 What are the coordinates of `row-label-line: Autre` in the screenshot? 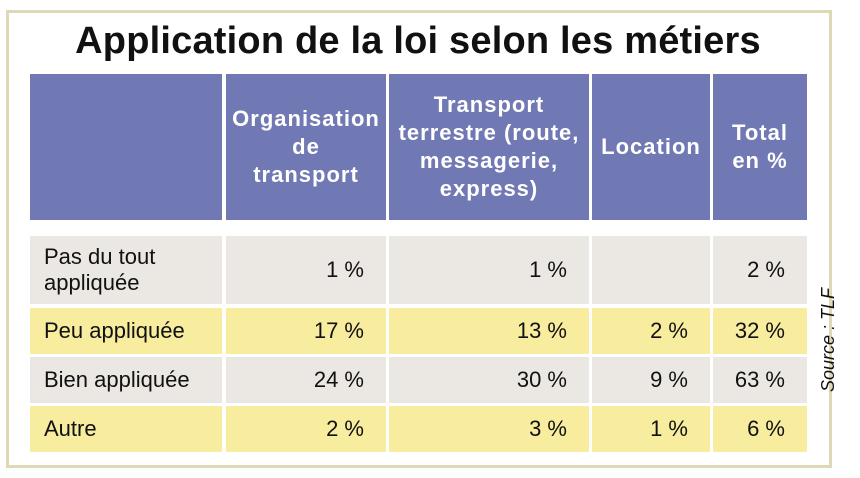 It's located at (70, 428).